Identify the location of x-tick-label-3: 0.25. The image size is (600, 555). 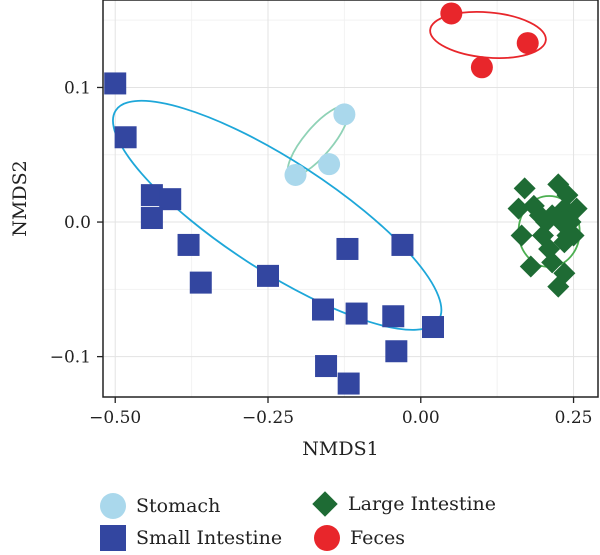
(574, 418).